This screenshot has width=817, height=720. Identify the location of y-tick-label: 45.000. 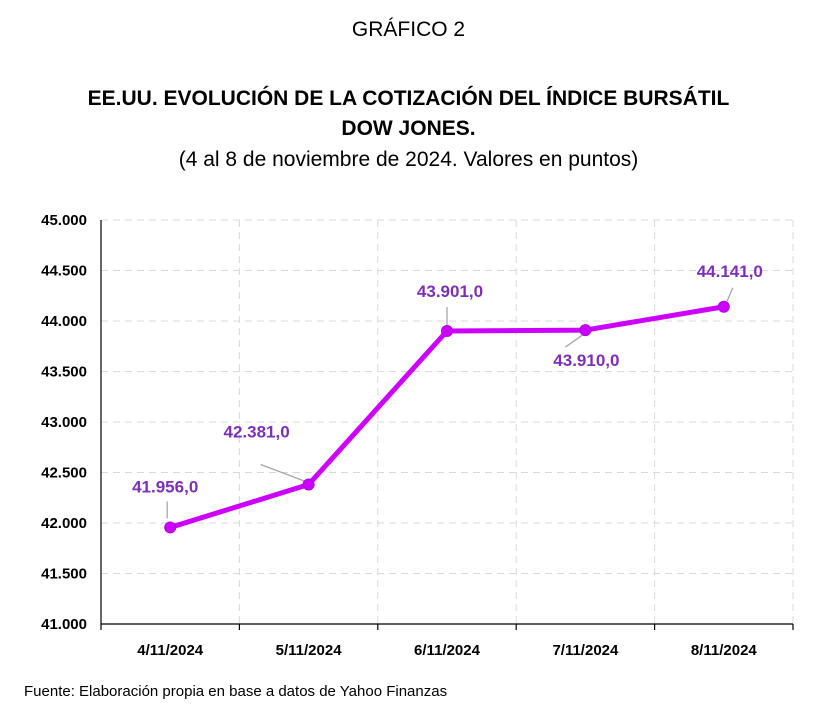
(64, 220).